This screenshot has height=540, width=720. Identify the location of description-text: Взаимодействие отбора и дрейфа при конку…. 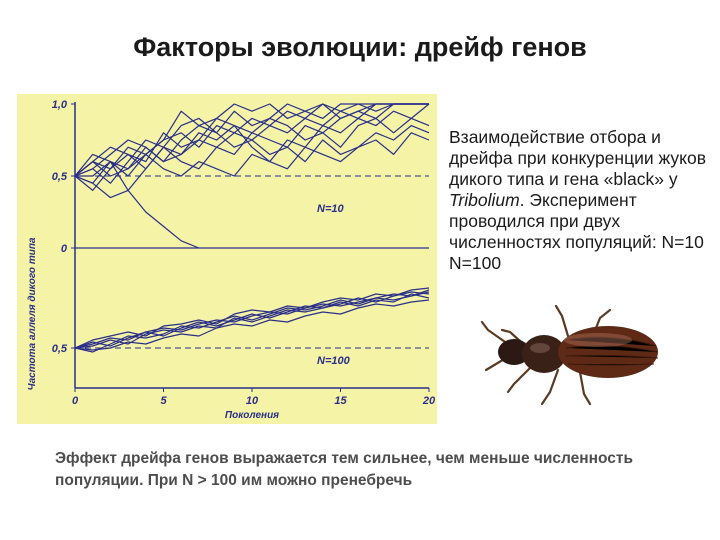
(581, 200).